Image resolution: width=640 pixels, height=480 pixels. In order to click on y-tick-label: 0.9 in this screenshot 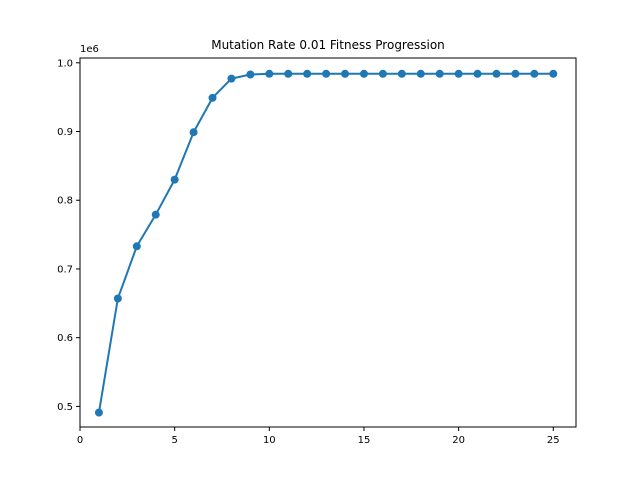, I will do `click(65, 132)`.